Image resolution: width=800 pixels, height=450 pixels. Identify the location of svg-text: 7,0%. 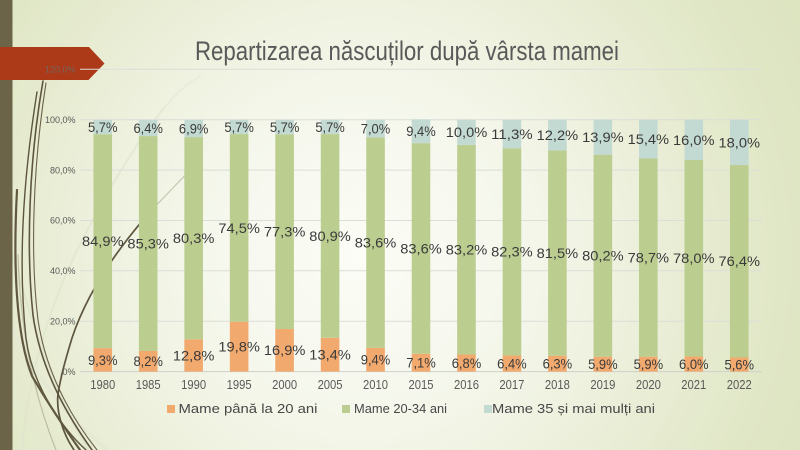
(376, 128).